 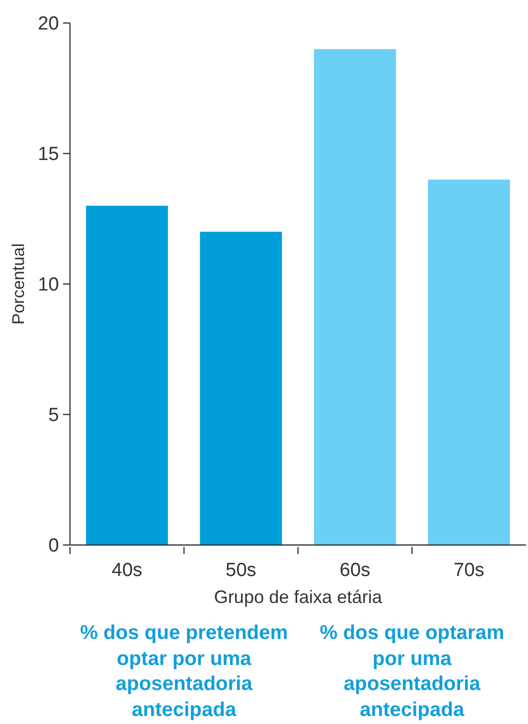 What do you see at coordinates (48, 285) in the screenshot?
I see `y-tick-label: 10` at bounding box center [48, 285].